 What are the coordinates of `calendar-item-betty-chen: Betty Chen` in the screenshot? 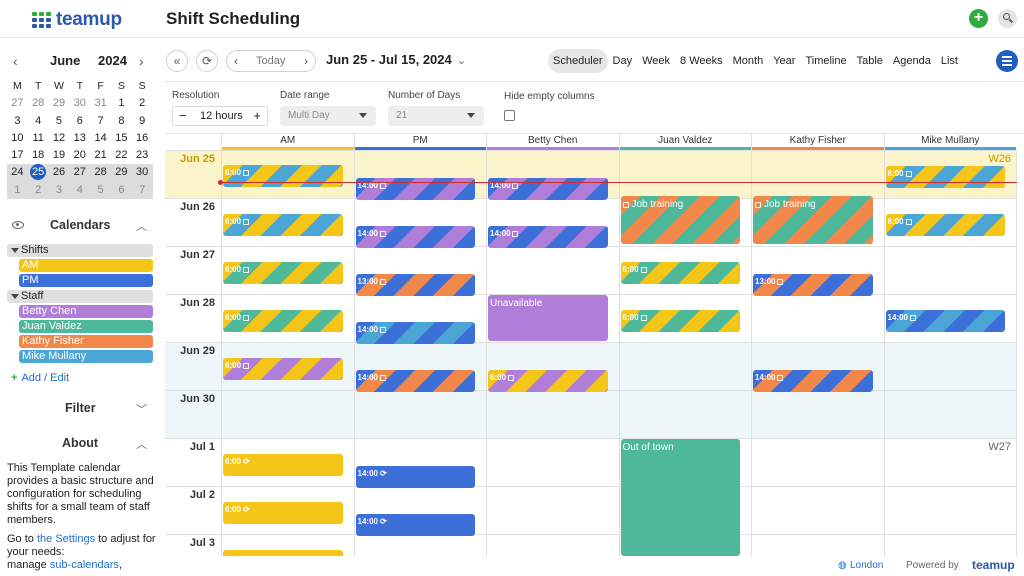 It's located at (86, 311).